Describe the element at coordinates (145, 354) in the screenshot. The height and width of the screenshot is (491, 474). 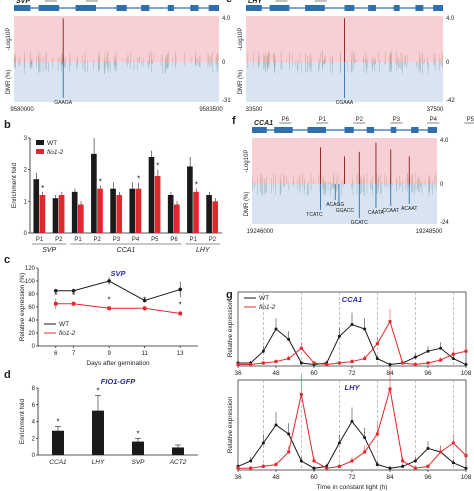
I see `x-tick-label: 11` at that location.